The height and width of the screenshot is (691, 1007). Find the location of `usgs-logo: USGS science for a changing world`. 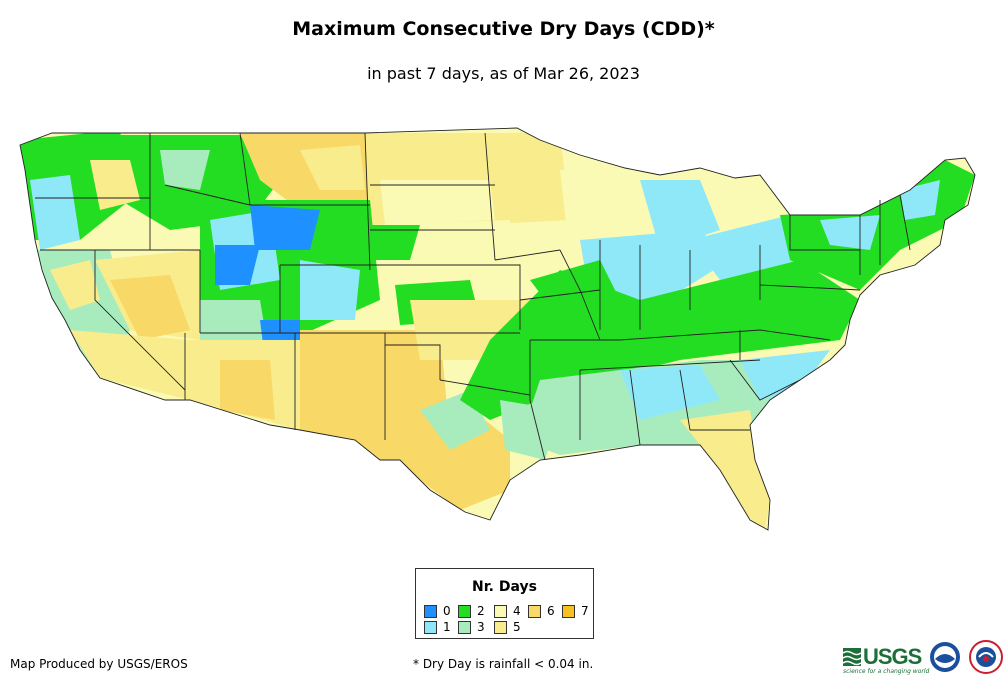

usgs-logo: USGS science for a changing world is located at coordinates (886, 659).